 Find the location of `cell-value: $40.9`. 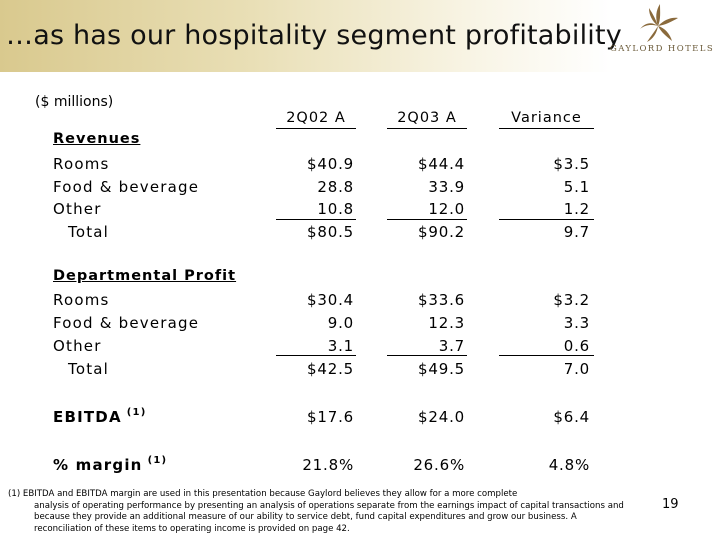

cell-value: $40.9 is located at coordinates (330, 164).